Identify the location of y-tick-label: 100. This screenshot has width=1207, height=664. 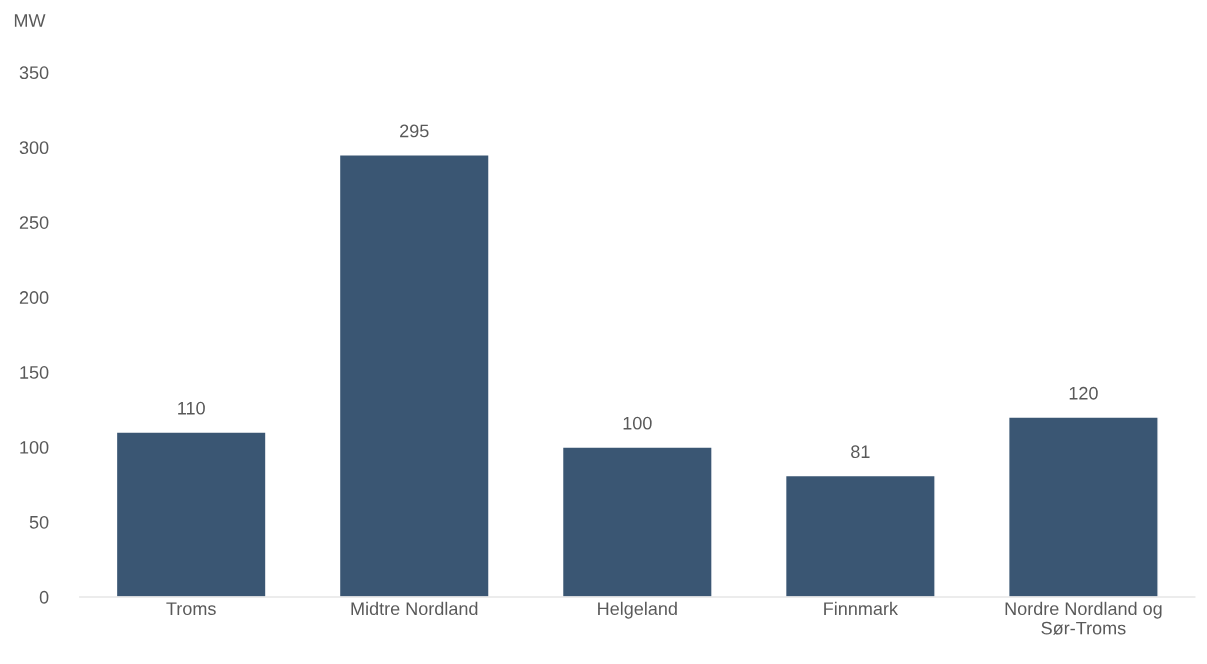
(34, 447).